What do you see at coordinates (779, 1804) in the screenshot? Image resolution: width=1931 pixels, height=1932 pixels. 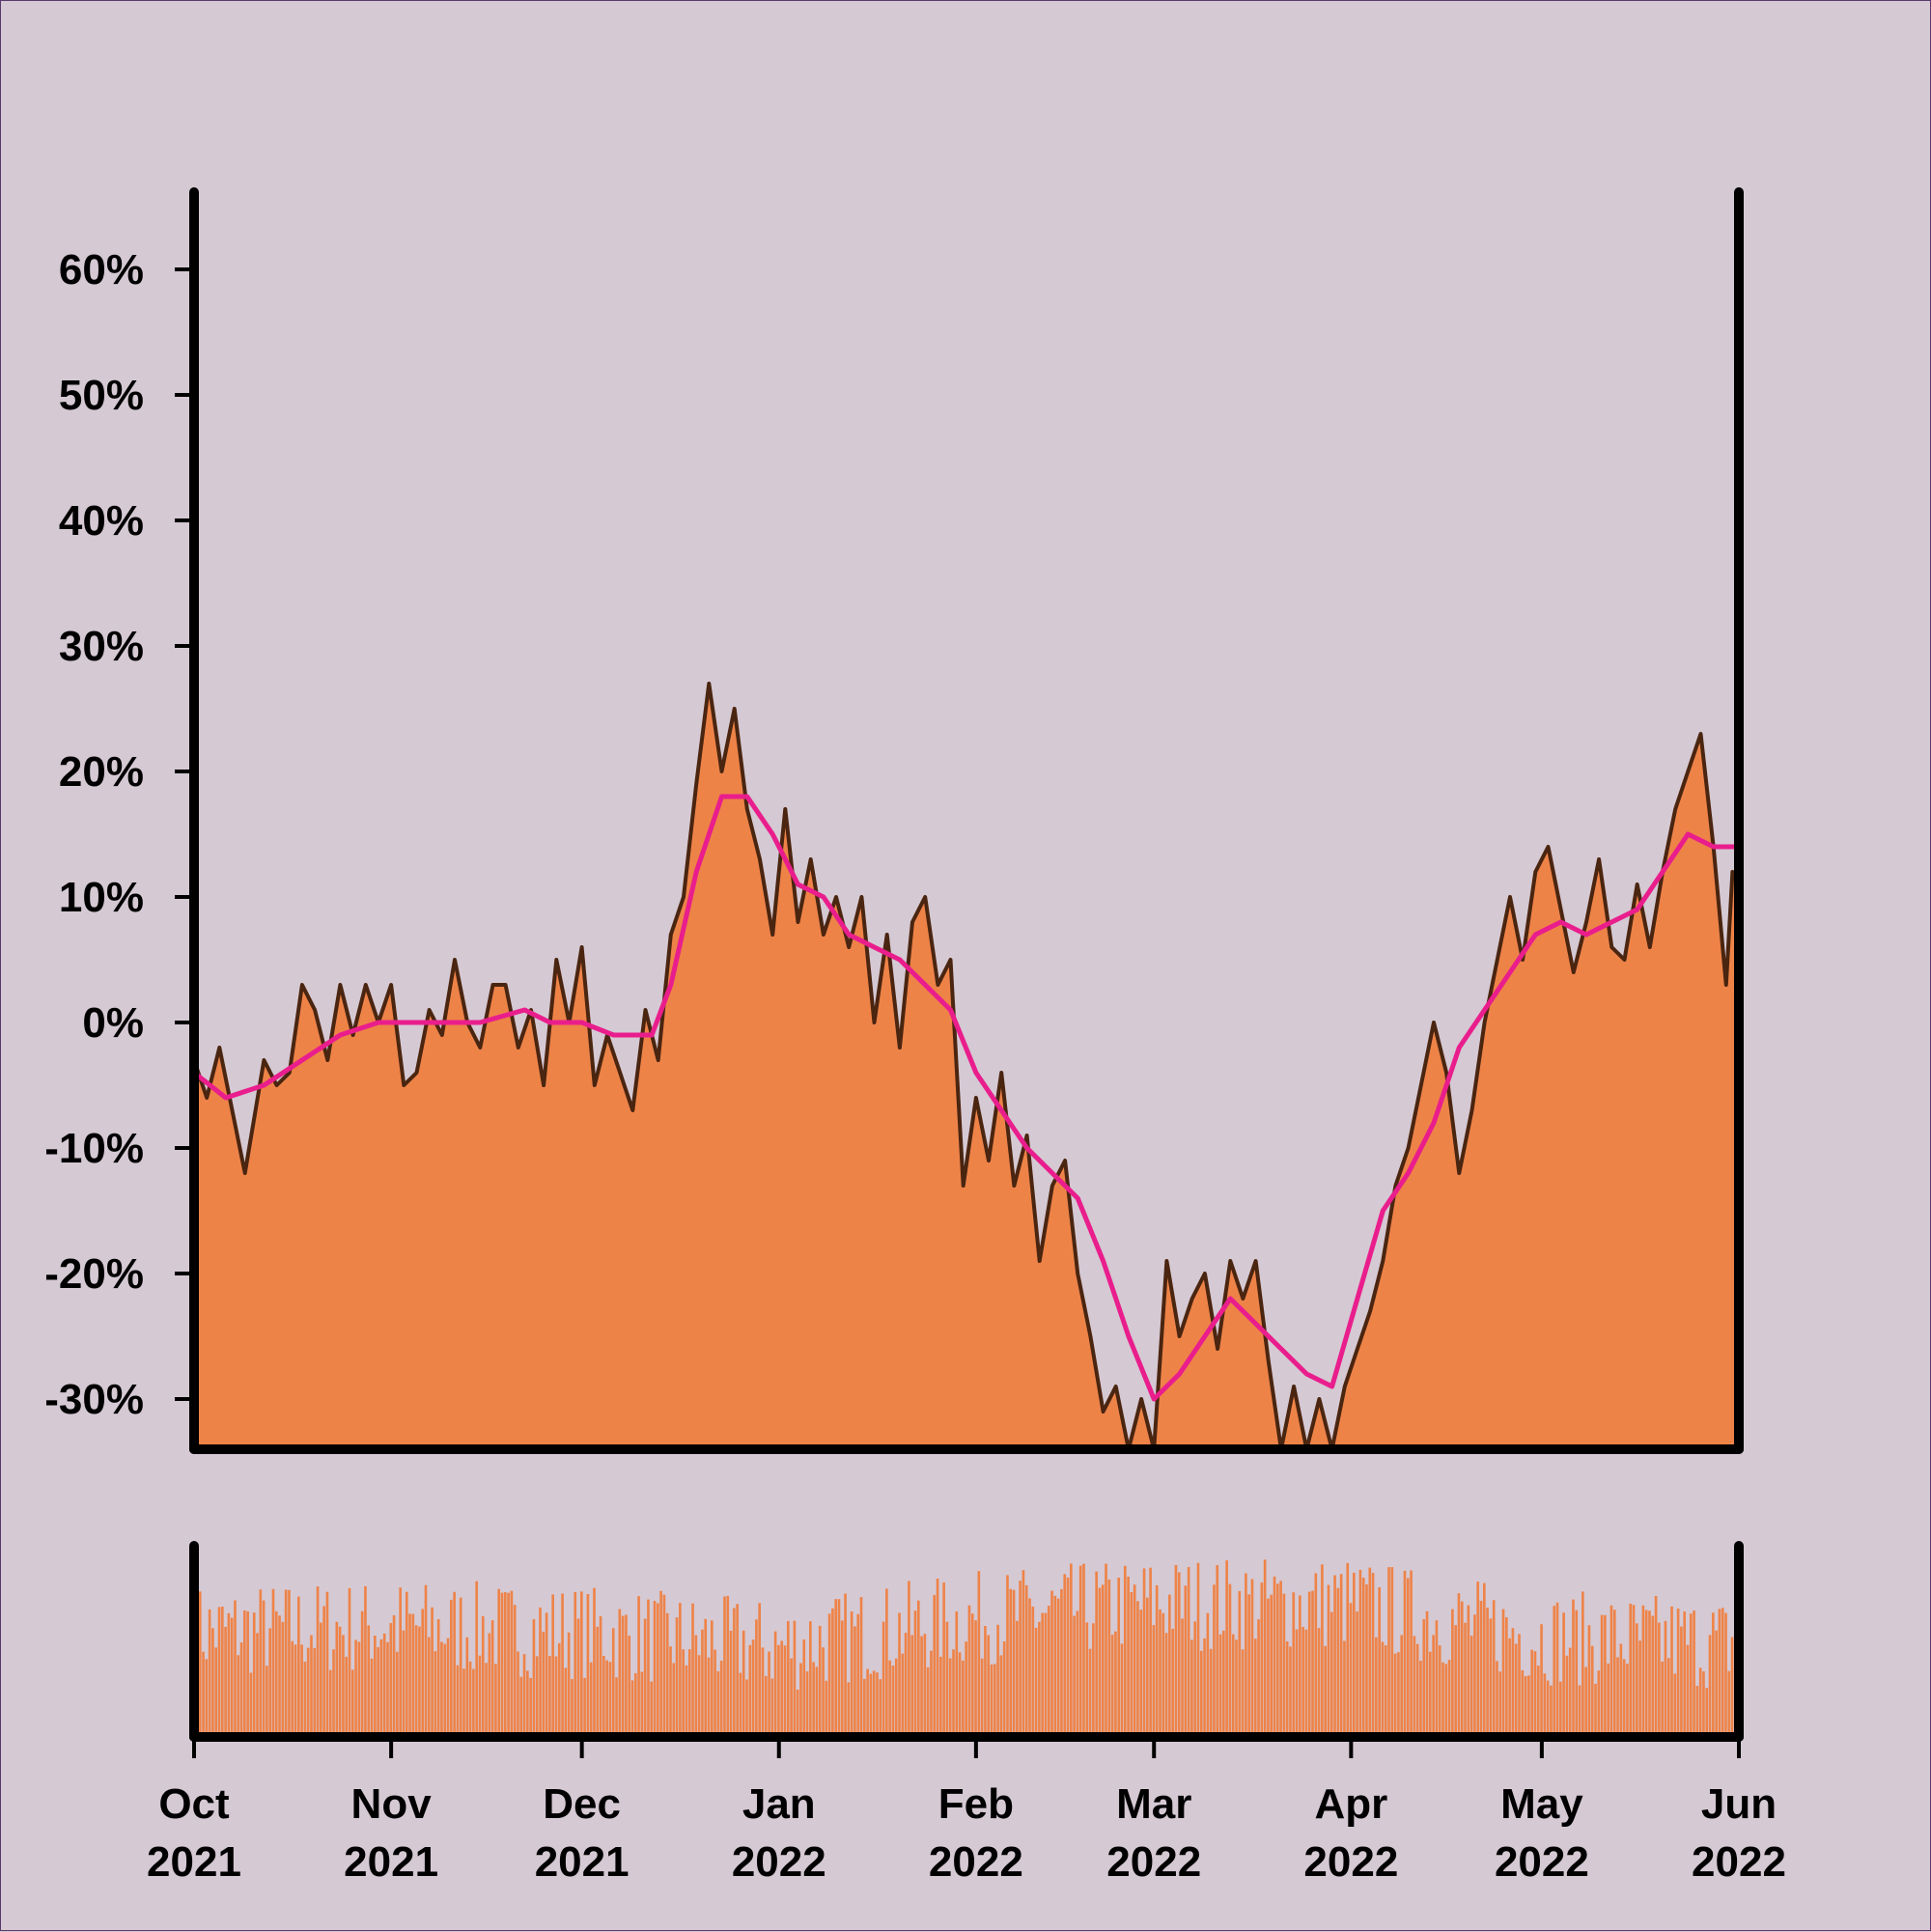 I see `x-tick-month: Jan` at bounding box center [779, 1804].